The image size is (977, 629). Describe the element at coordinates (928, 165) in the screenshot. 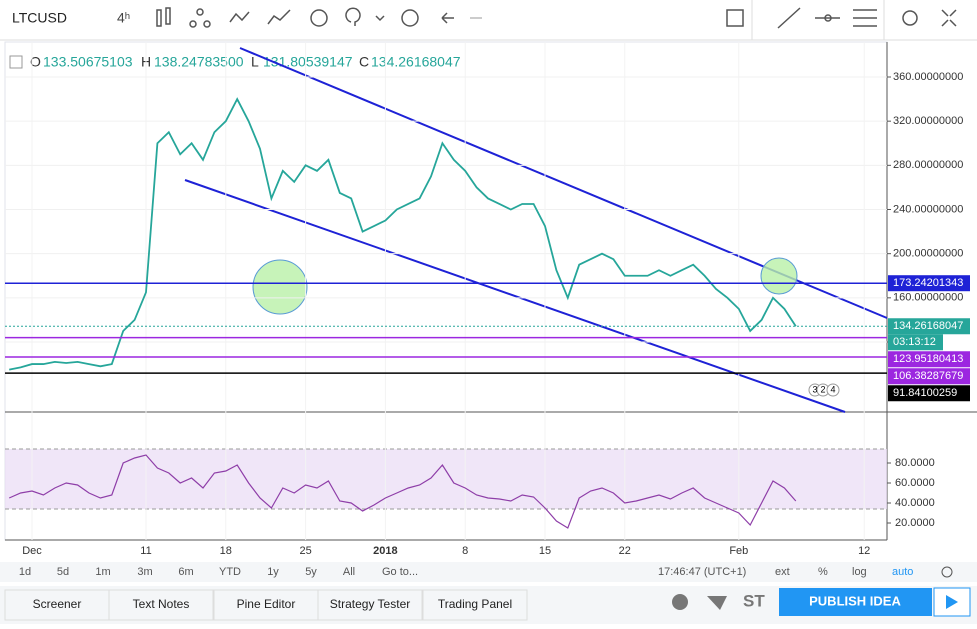

I see `y-tick-label: 280.00000000` at that location.